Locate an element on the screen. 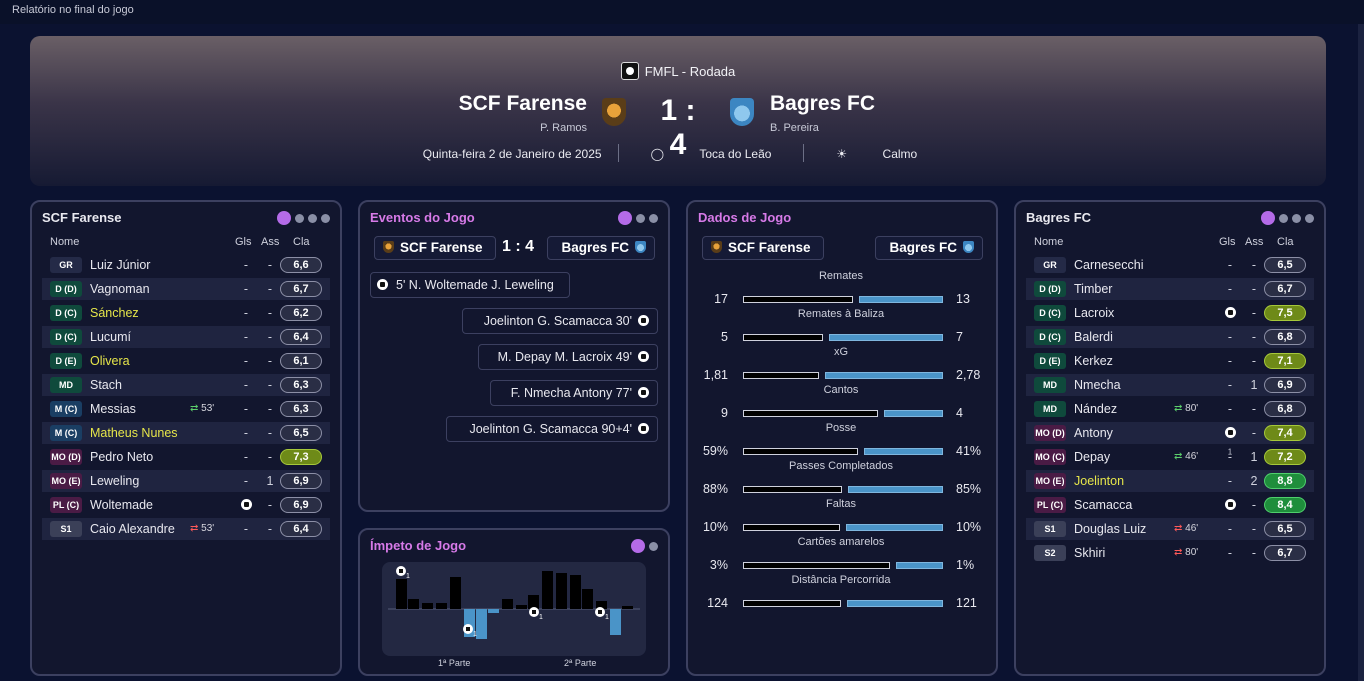  player-name: Douglas Luiz is located at coordinates (1110, 529).